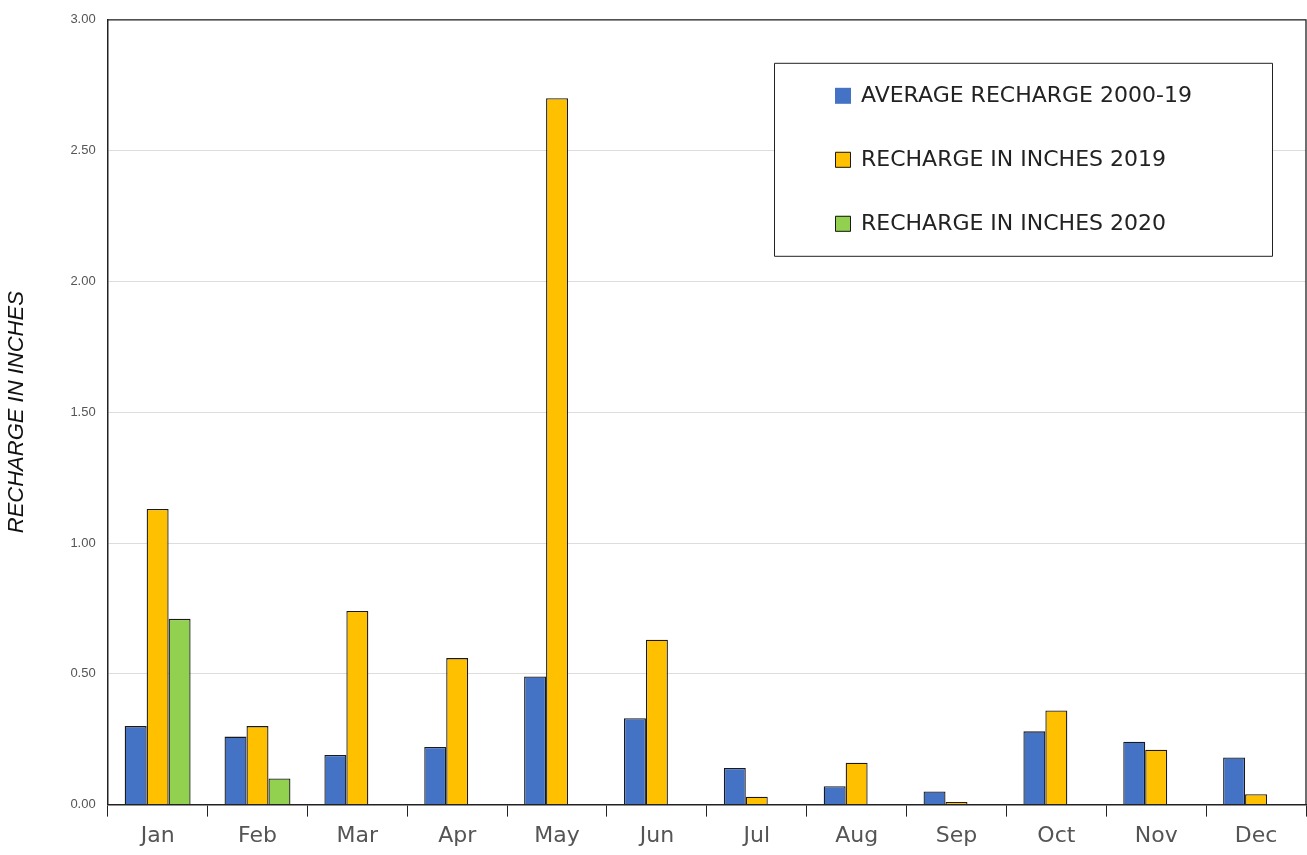  Describe the element at coordinates (83, 411) in the screenshot. I see `y-tick-label: 1.50` at that location.